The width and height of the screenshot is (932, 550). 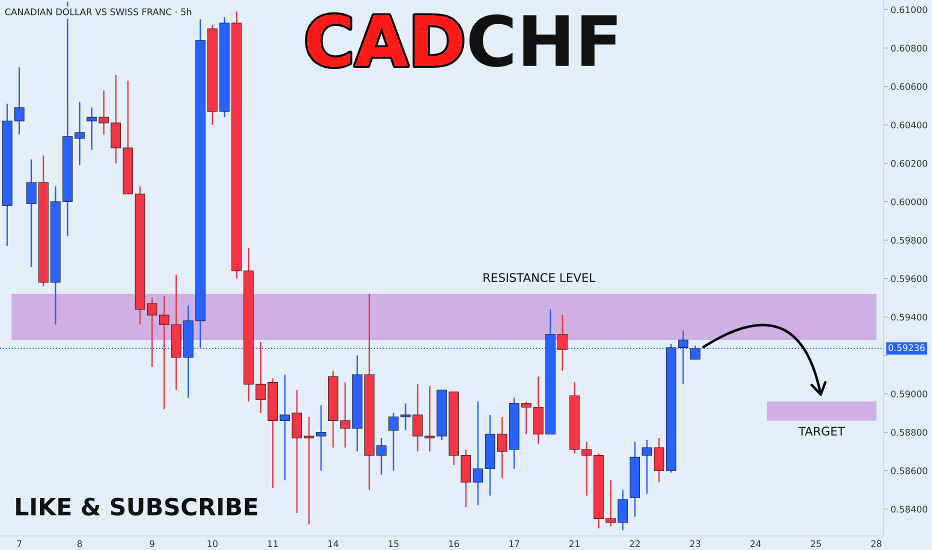 What do you see at coordinates (909, 240) in the screenshot?
I see `y-tick-label: 0.59800` at bounding box center [909, 240].